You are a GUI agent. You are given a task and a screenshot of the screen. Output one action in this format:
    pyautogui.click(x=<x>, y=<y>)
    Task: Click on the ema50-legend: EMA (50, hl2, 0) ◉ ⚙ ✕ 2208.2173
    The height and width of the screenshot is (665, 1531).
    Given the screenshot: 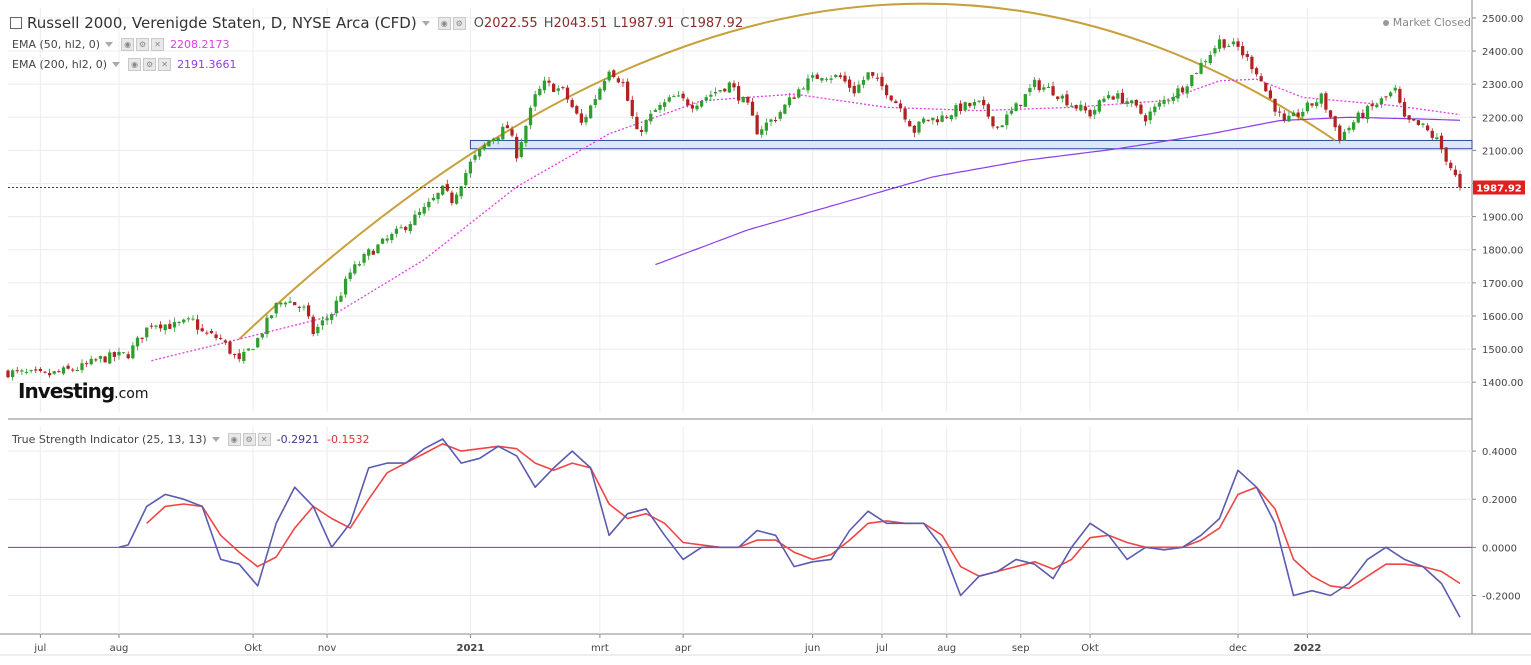 What is the action you would take?
    pyautogui.click(x=121, y=44)
    